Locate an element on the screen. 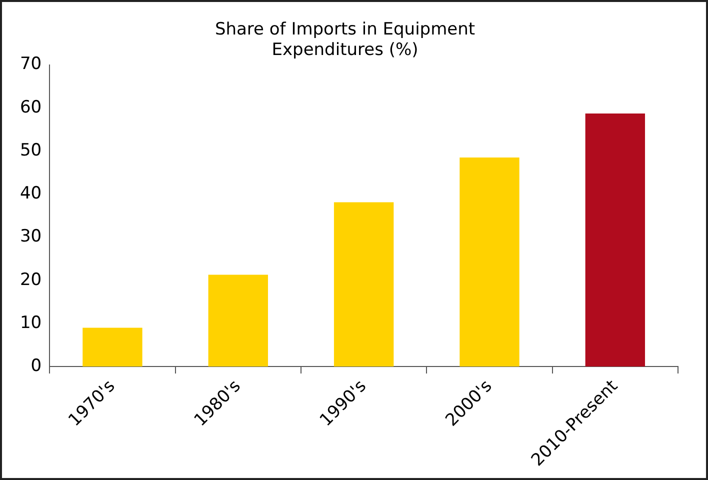  y-tick-label: 50 is located at coordinates (31, 150).